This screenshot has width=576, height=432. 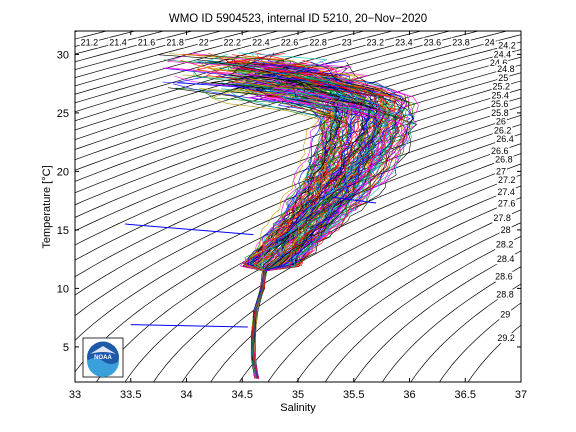 I want to click on density-label: 23.4, so click(x=404, y=43).